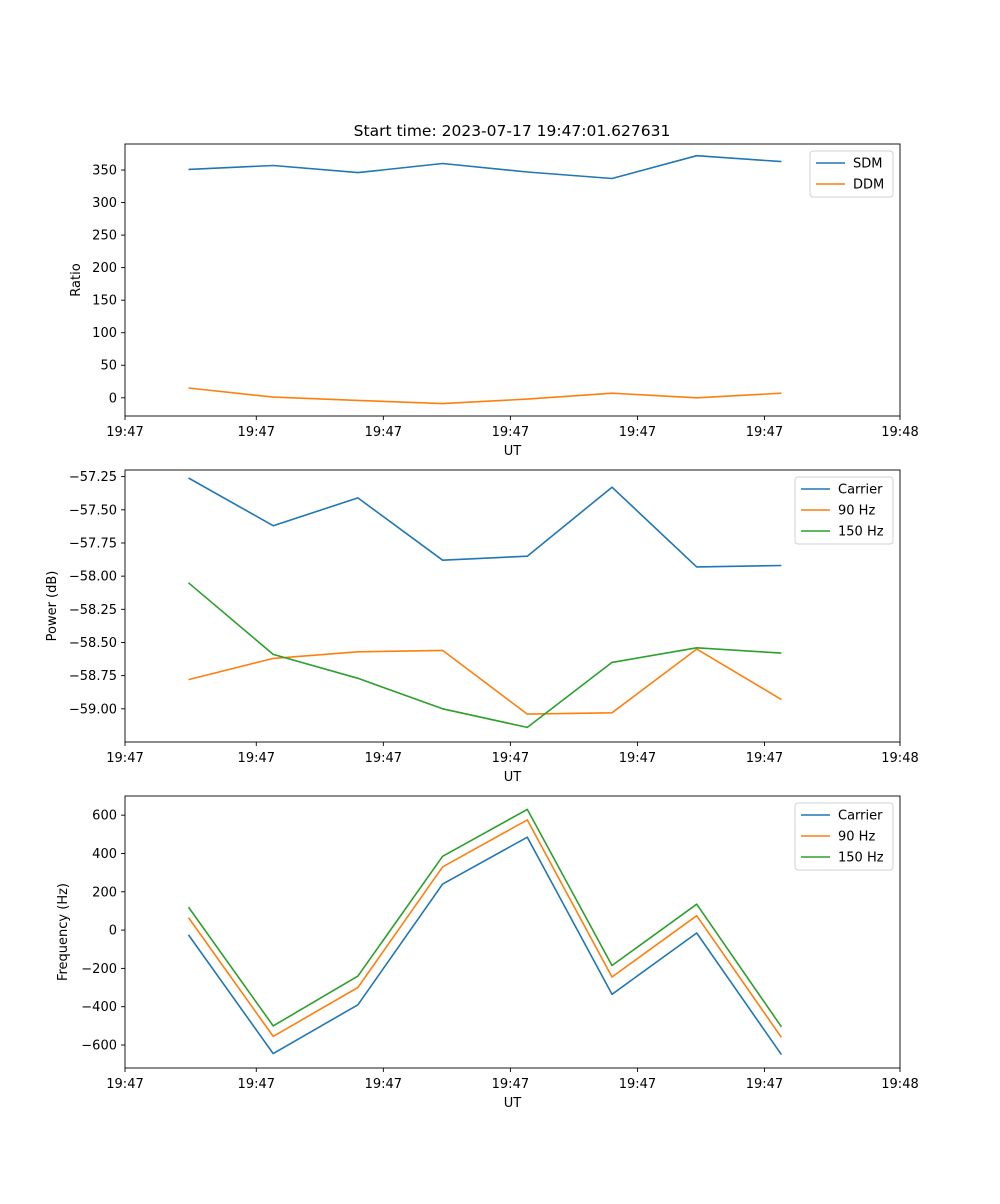 This screenshot has width=1000, height=1204. I want to click on y-tick-label: −57.25, so click(93, 477).